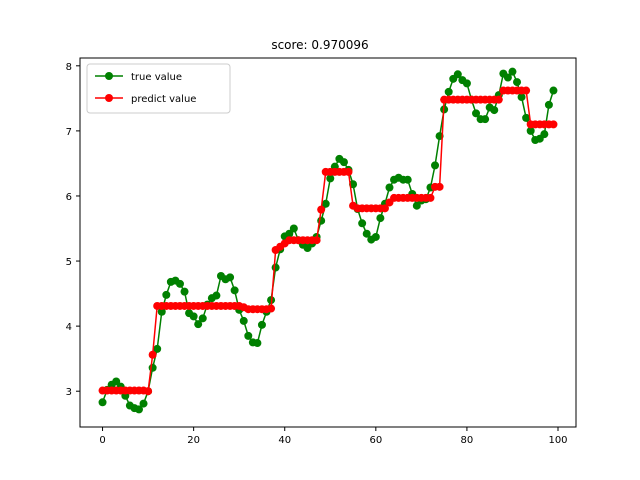 The width and height of the screenshot is (640, 480). Describe the element at coordinates (284, 440) in the screenshot. I see `x-tick-label-2: 40` at that location.